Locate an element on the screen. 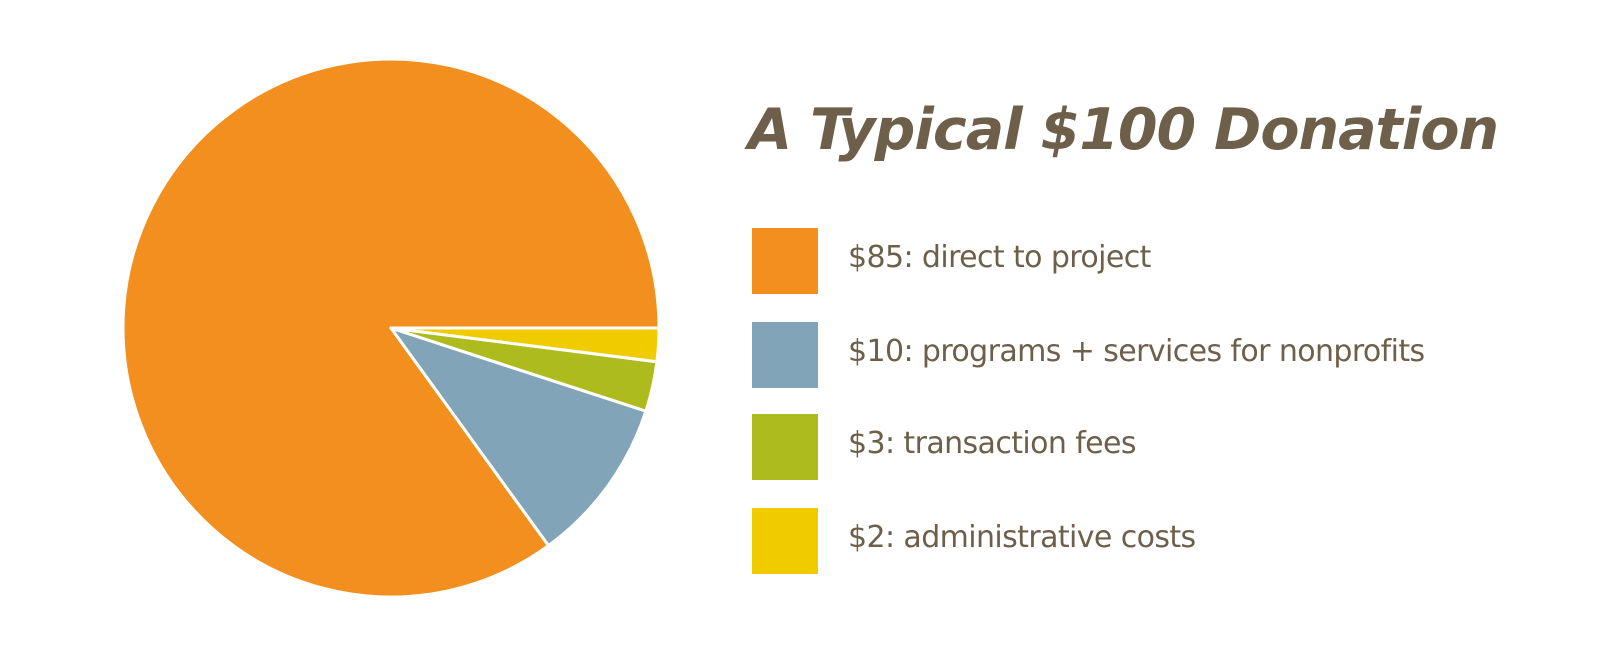  legend-swatch-programs-services is located at coordinates (785, 355).